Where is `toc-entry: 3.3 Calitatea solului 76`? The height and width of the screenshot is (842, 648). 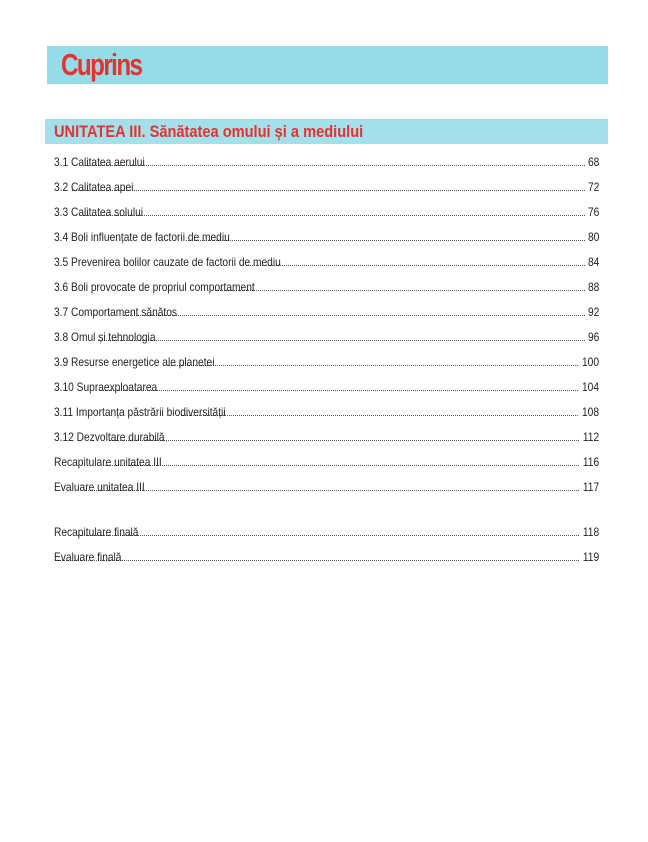 toc-entry: 3.3 Calitatea solului 76 is located at coordinates (326, 217).